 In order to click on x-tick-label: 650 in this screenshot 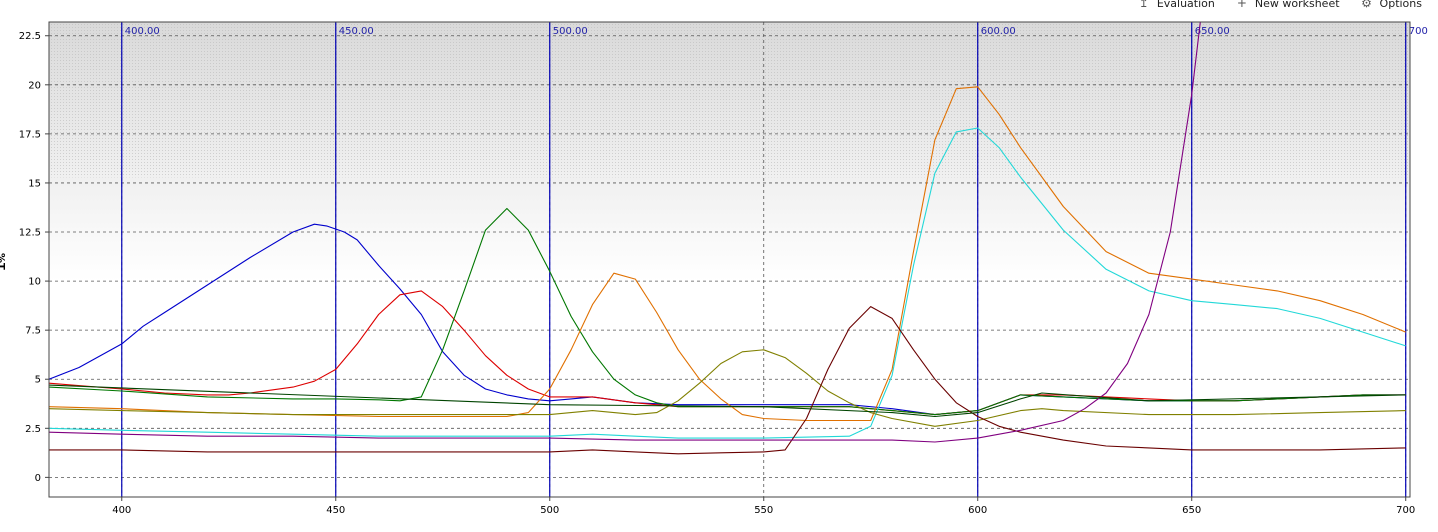, I will do `click(1191, 510)`.